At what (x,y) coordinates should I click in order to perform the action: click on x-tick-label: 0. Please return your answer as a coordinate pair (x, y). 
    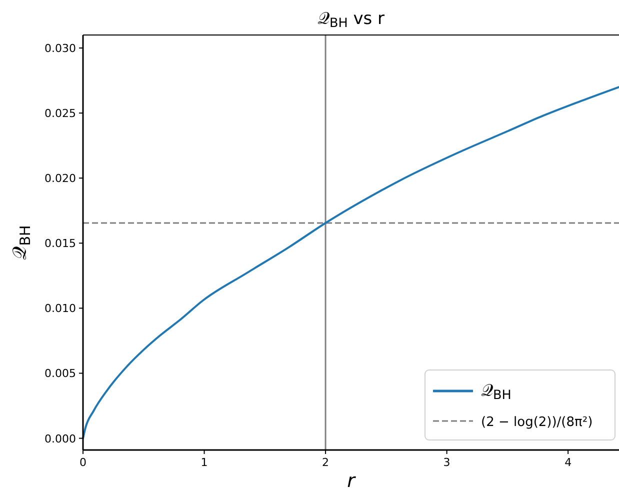
    Looking at the image, I should click on (83, 462).